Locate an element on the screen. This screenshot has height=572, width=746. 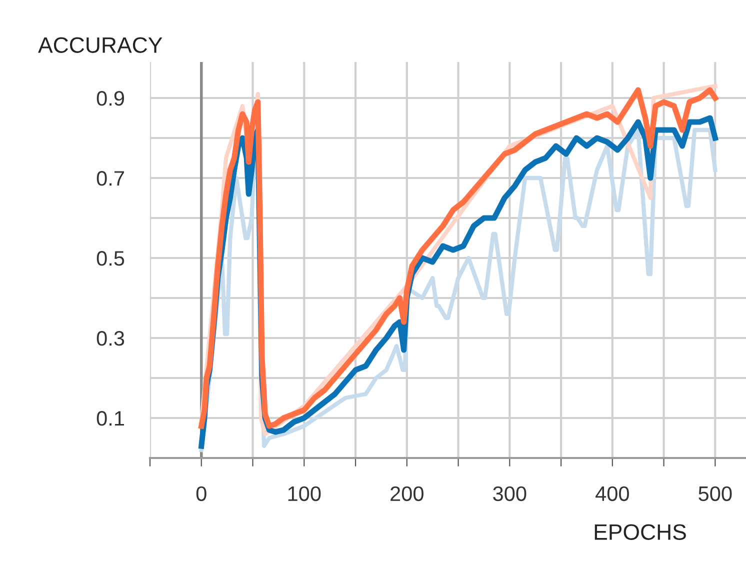
y-tick-label: 0.9 is located at coordinates (110, 98).